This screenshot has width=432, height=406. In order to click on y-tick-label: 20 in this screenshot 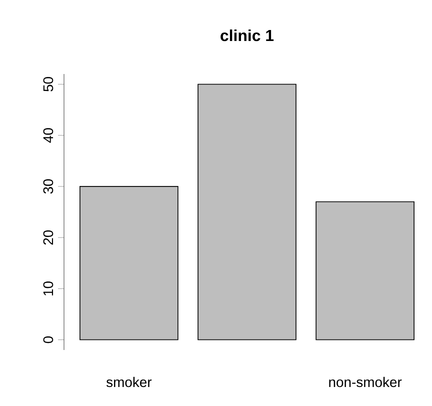, I will do `click(48, 237)`.